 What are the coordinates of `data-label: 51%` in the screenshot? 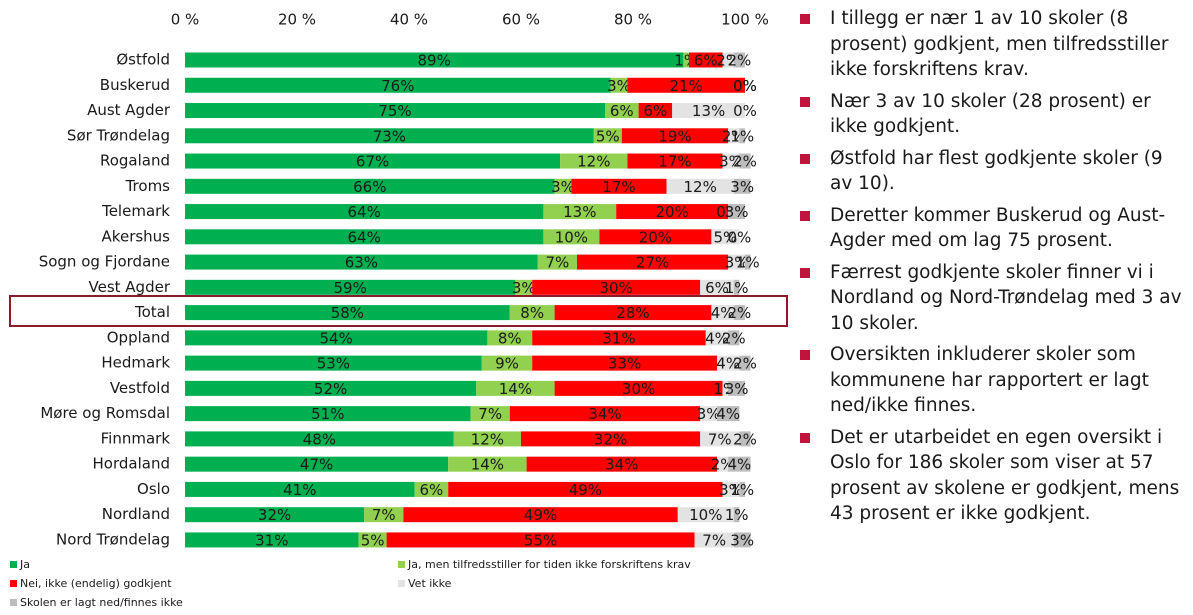 It's located at (327, 414).